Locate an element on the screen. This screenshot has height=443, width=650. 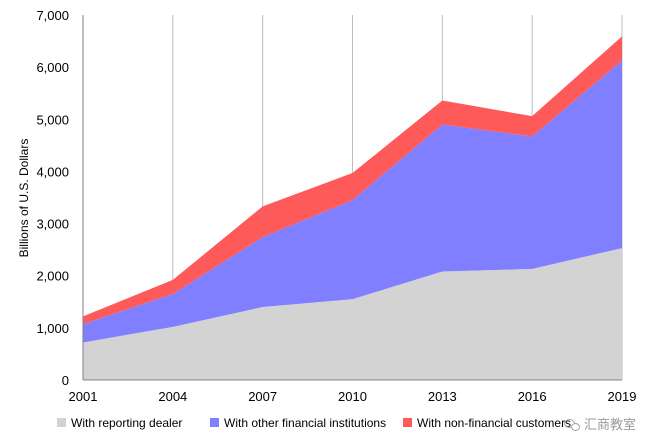
x-tick-label: 2004 is located at coordinates (172, 396).